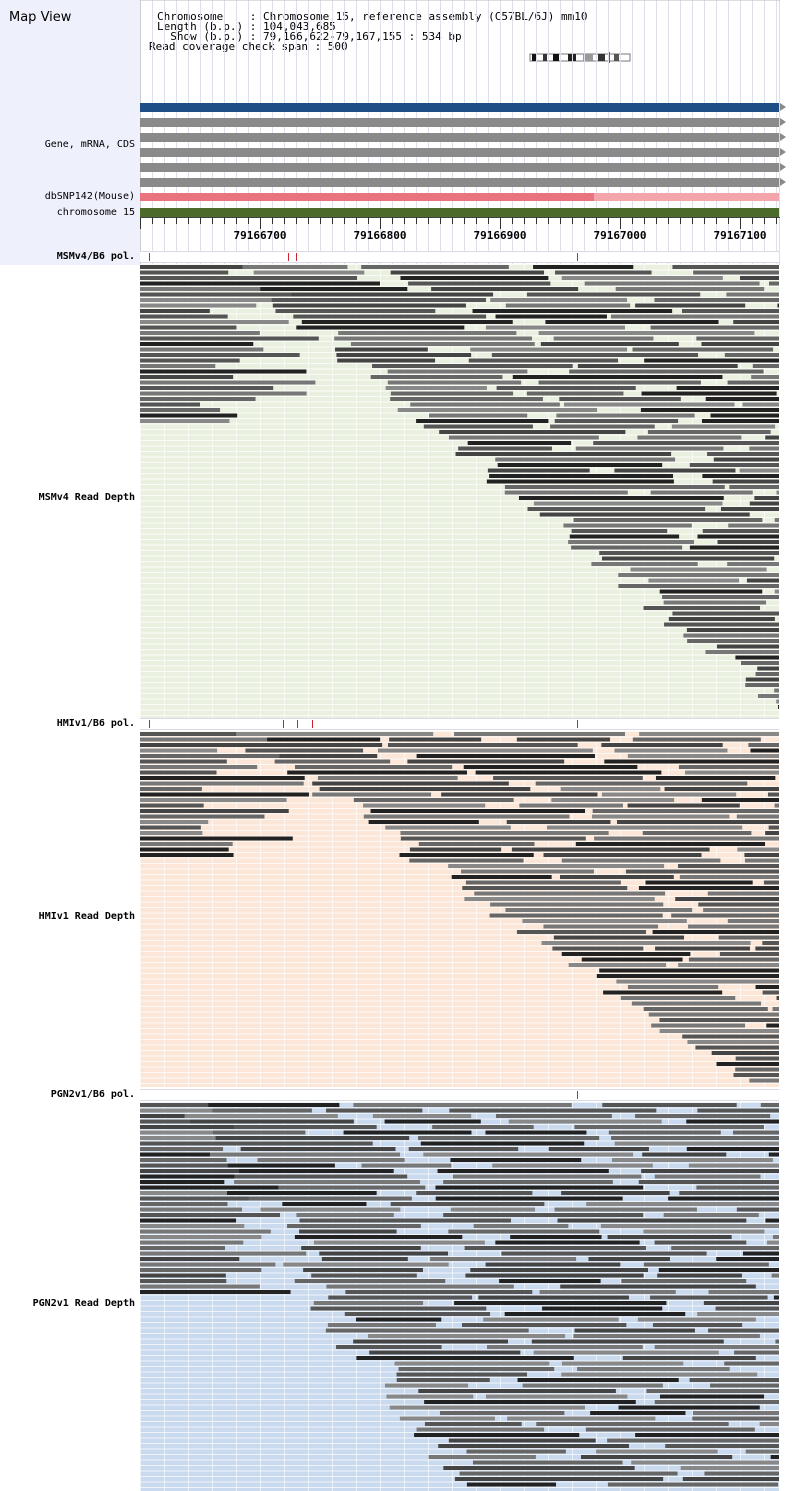 The width and height of the screenshot is (800, 1491). What do you see at coordinates (580, 57) in the screenshot?
I see `ideogram-body` at bounding box center [580, 57].